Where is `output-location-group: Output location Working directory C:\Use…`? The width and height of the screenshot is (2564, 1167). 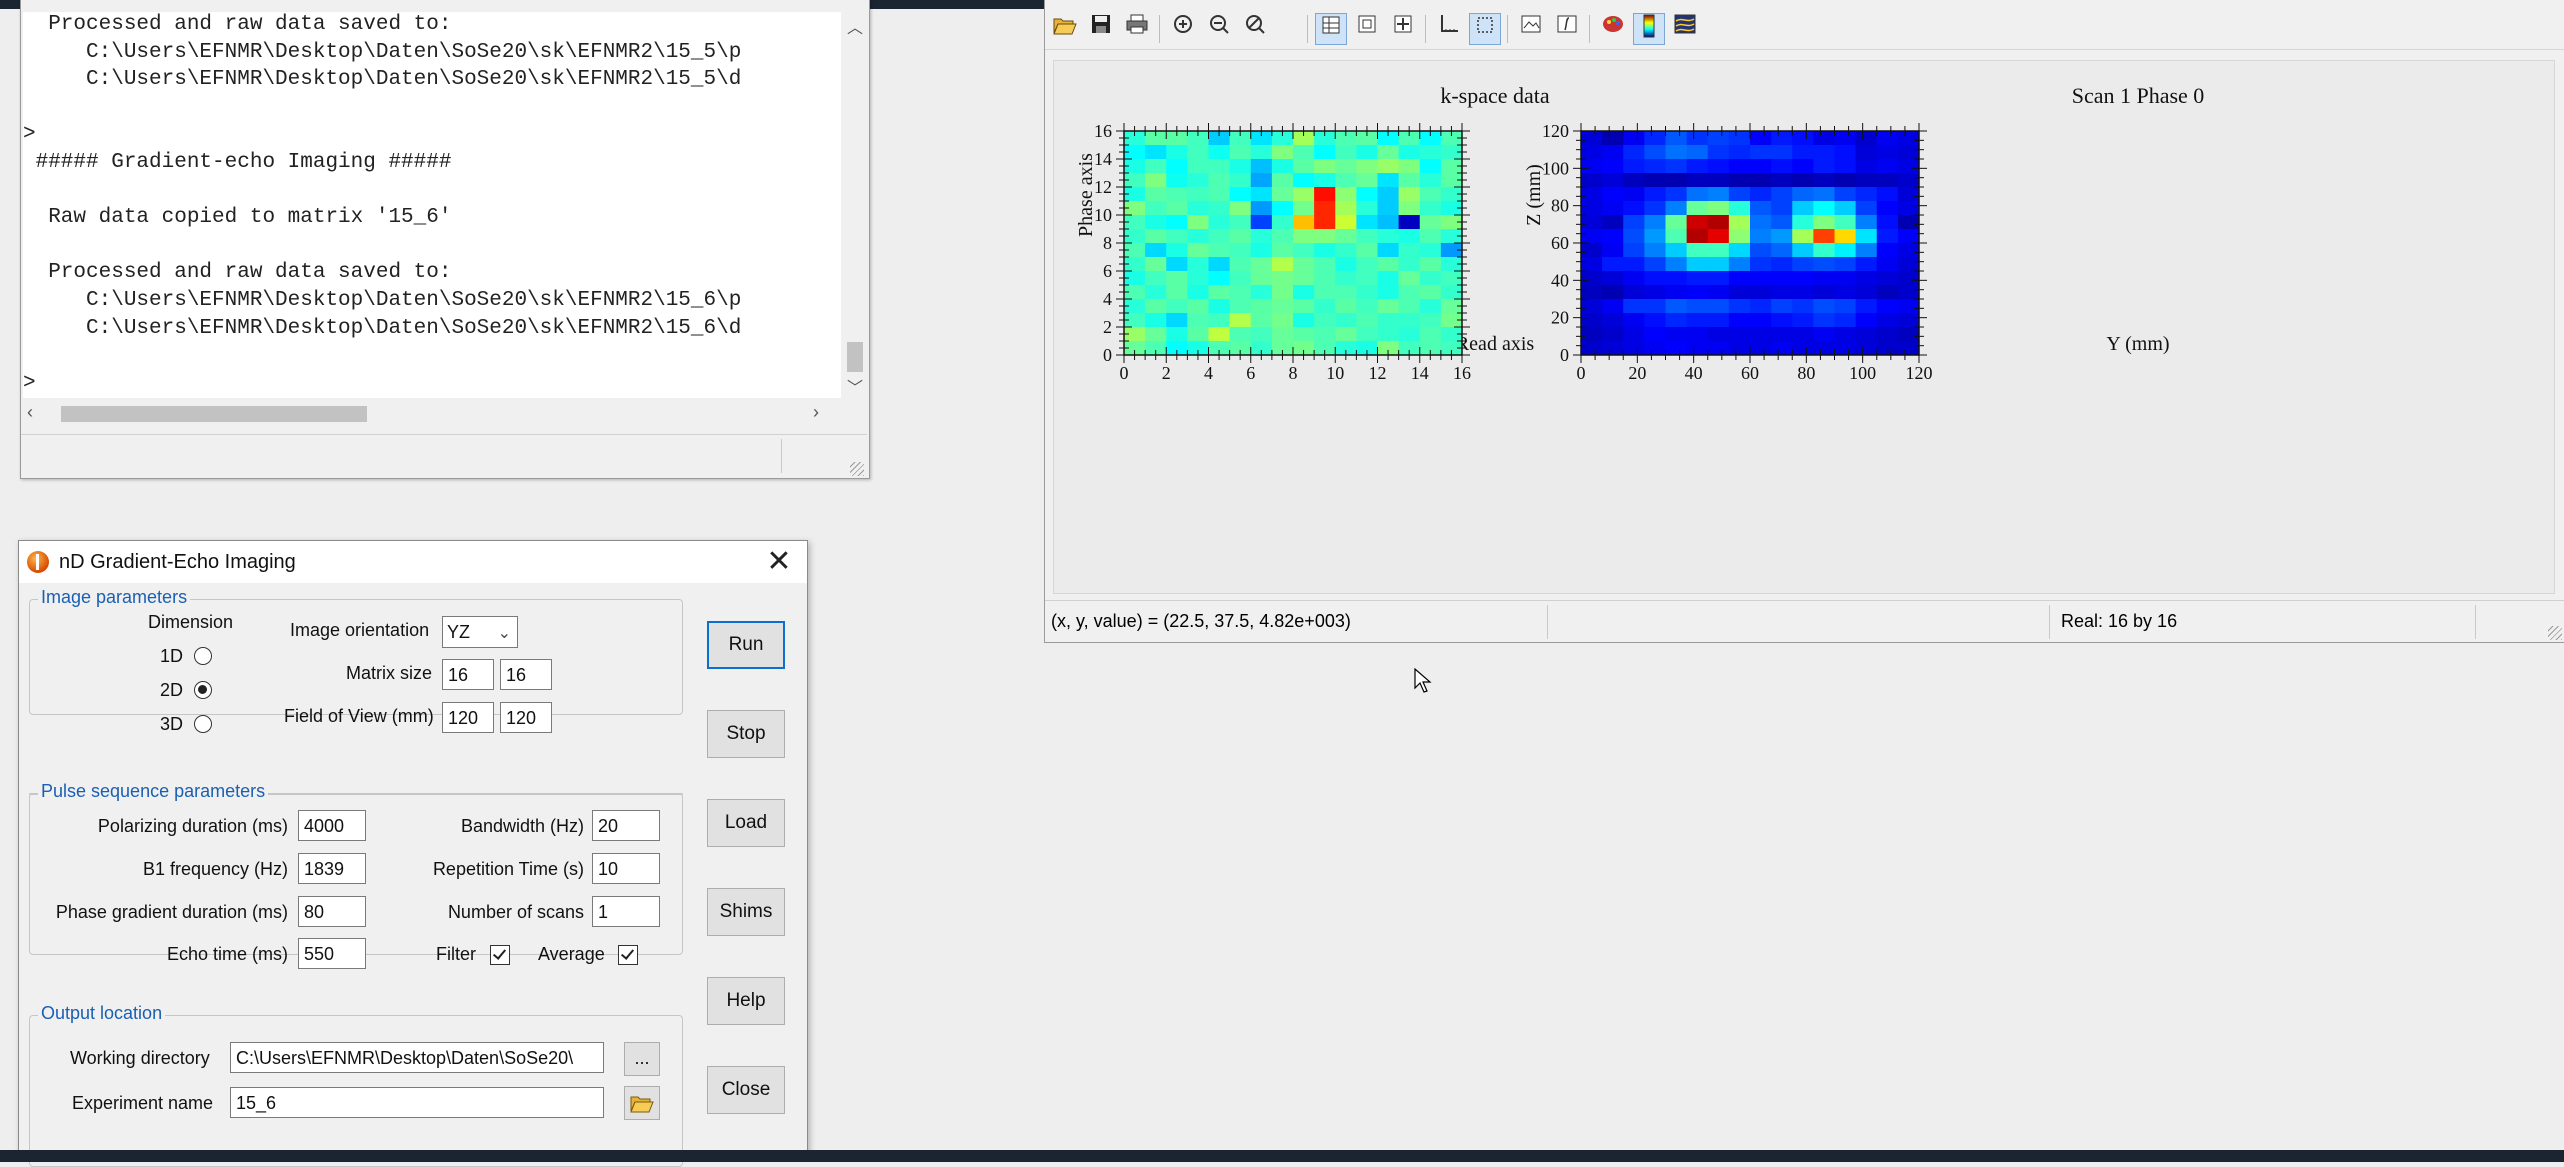 output-location-group: Output location Working directory C:\Use… is located at coordinates (356, 1085).